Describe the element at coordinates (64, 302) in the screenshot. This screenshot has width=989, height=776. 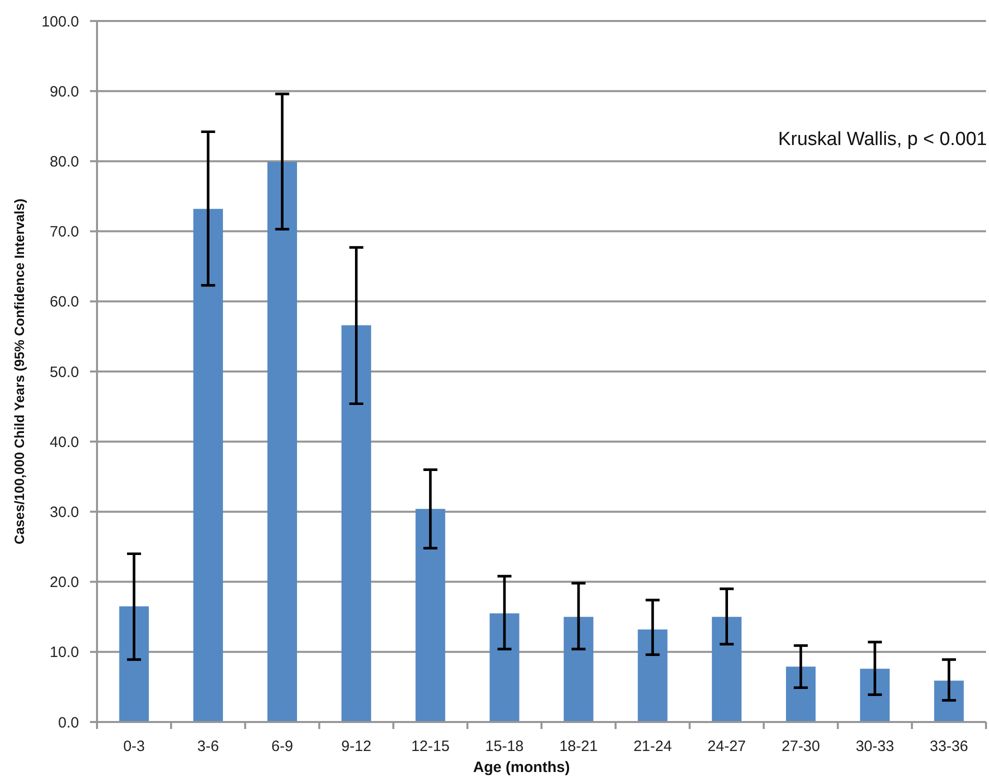
I see `y-tick-label: 60.0` at that location.